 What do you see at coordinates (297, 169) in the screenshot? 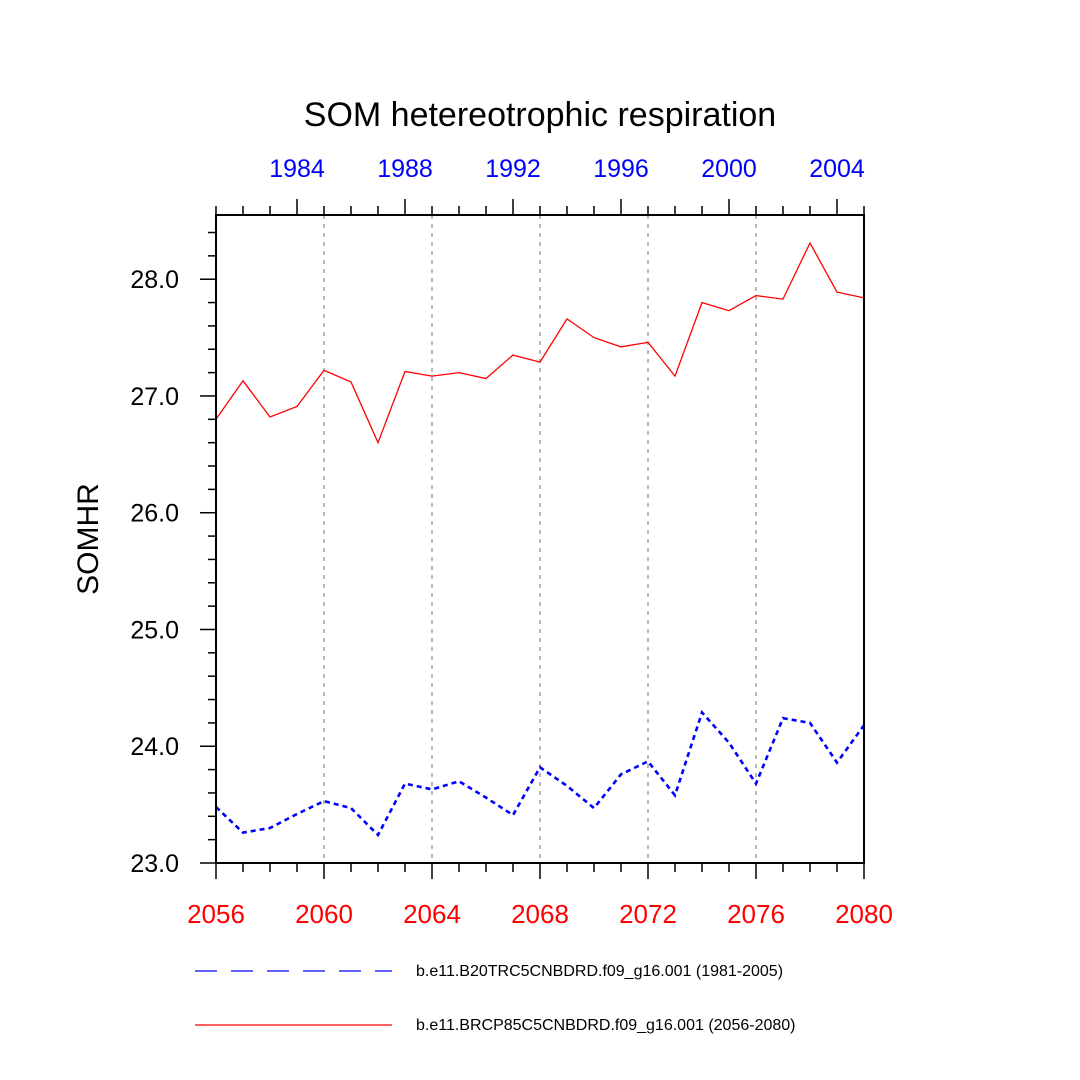
I see `x-top-tick-label: 1984` at bounding box center [297, 169].